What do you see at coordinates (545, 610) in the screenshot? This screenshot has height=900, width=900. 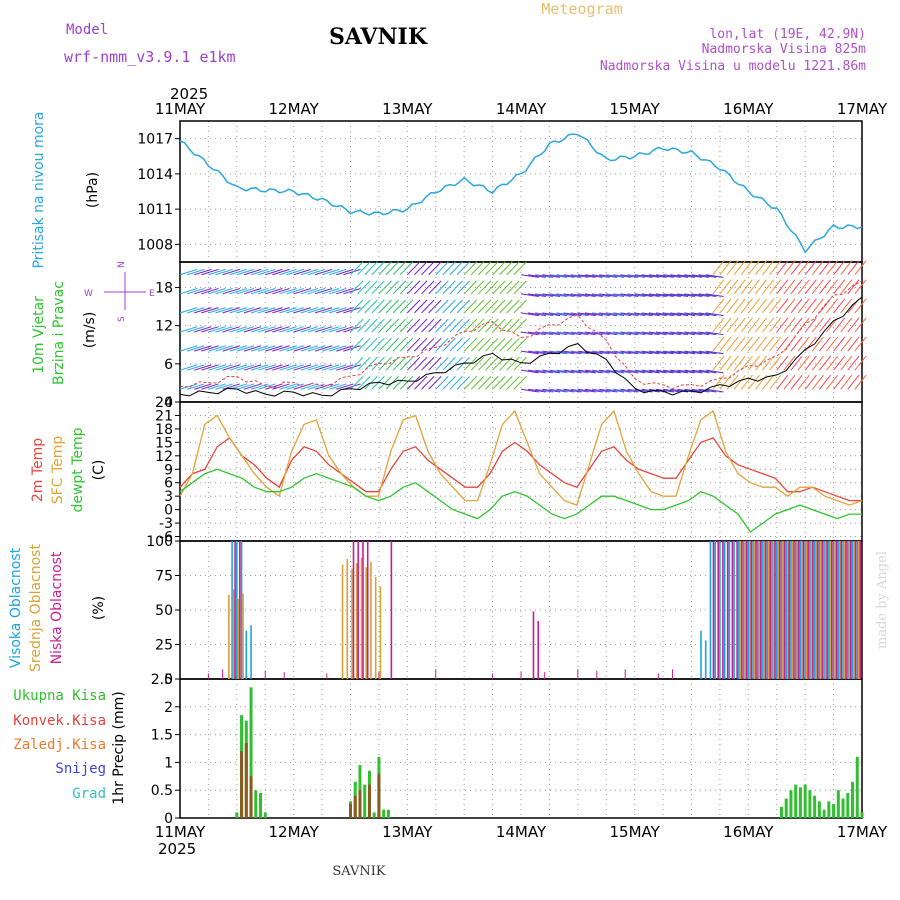 I see `cloud-series` at bounding box center [545, 610].